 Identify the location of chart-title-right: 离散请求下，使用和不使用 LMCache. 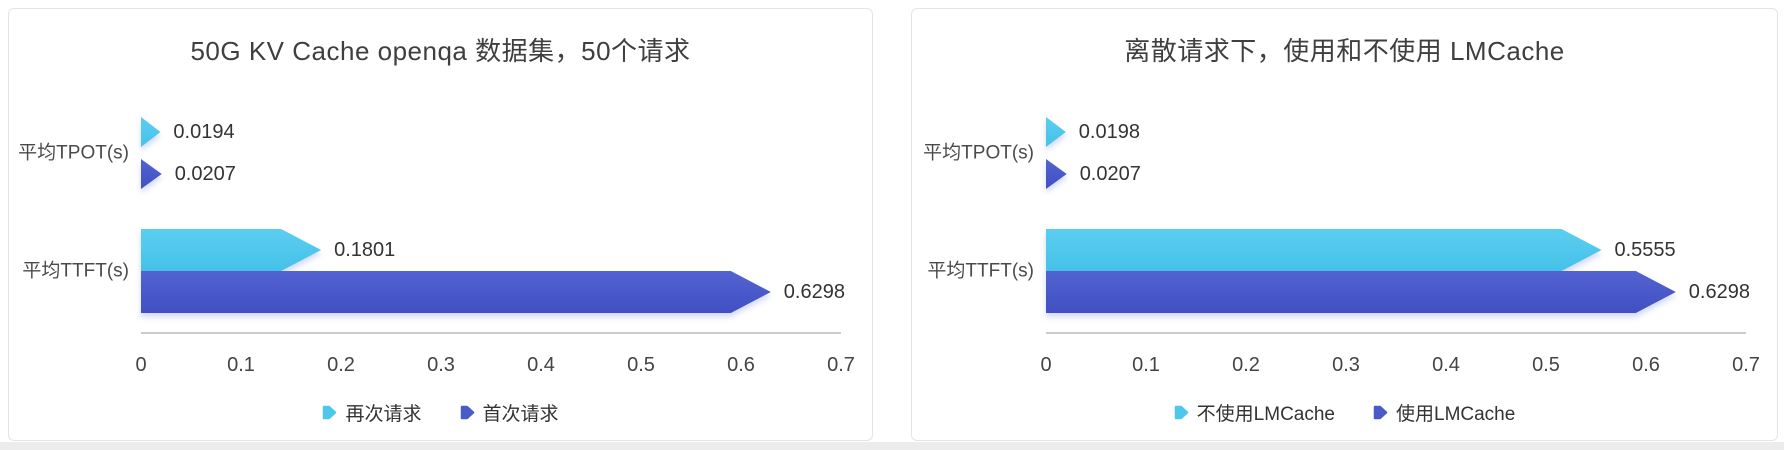
(1344, 51).